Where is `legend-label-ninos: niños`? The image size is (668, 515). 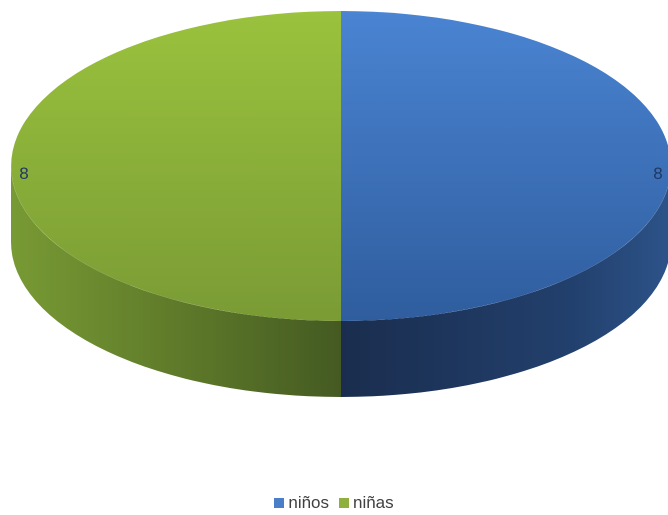
legend-label-ninos: niños is located at coordinates (308, 502).